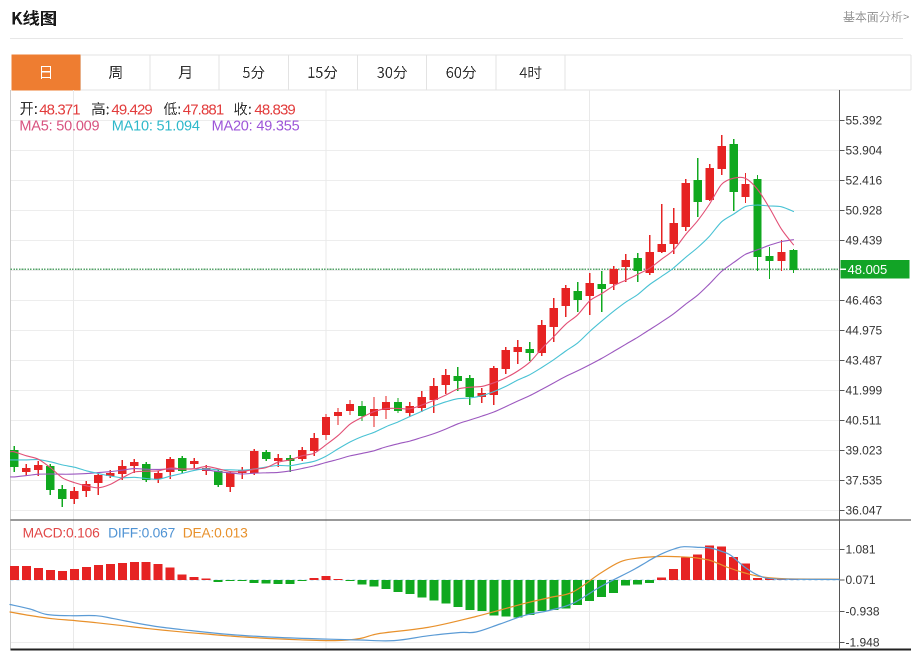 The height and width of the screenshot is (654, 913). Describe the element at coordinates (864, 331) in the screenshot. I see `svg-text: 44.975` at that location.